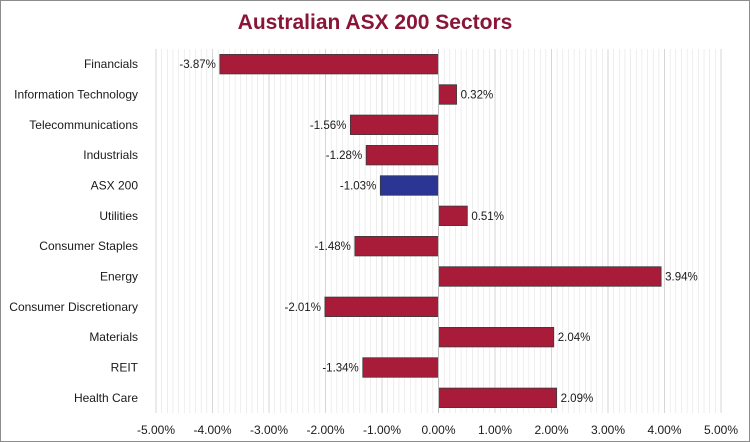 This screenshot has width=750, height=442. I want to click on data-label: -1.56%, so click(328, 126).